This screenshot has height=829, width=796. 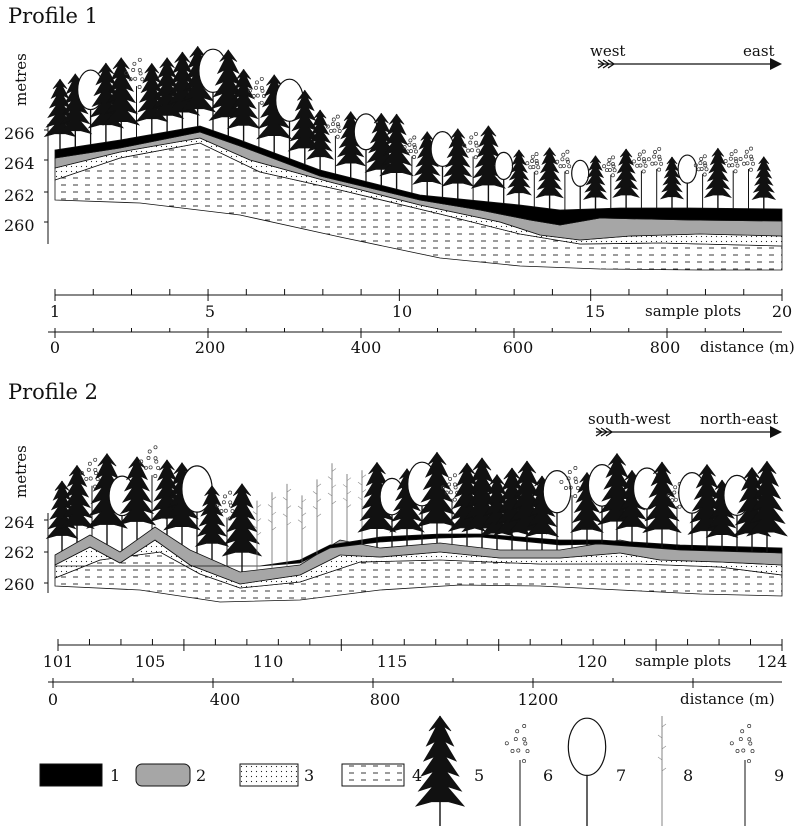 I want to click on profile2-distance-tick: 400, so click(x=225, y=699).